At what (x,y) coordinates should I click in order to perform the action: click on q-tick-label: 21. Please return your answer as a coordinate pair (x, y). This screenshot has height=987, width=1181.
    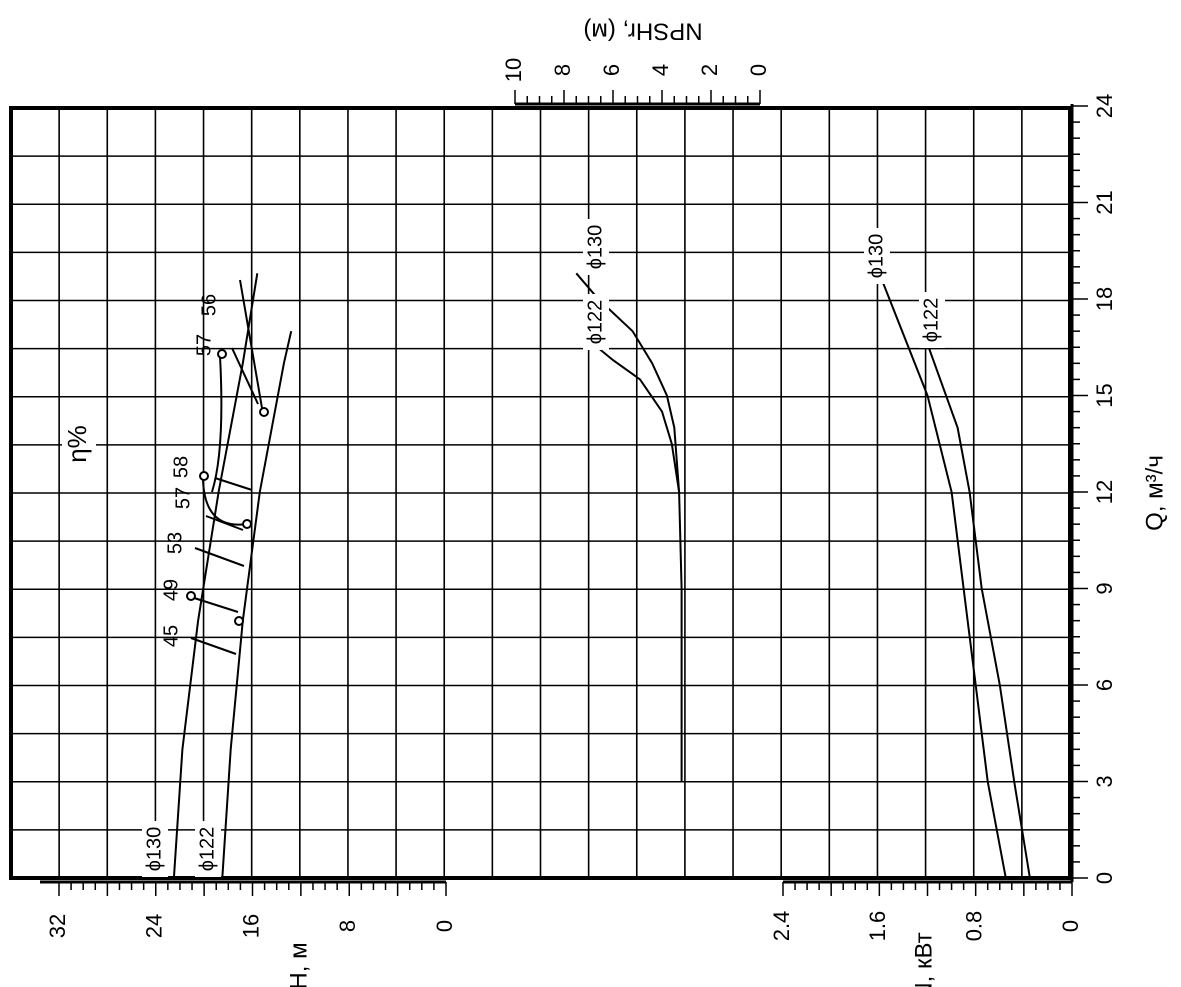
    Looking at the image, I should click on (1104, 202).